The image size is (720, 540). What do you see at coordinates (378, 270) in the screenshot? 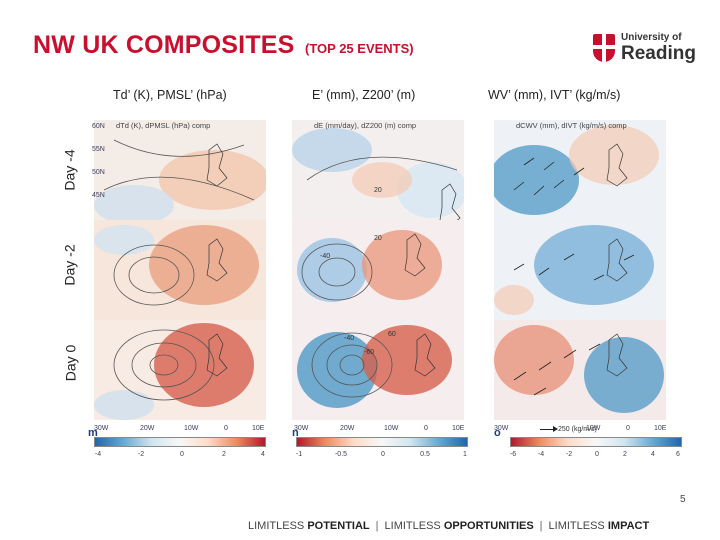
I see `map-panel-e-day-minus-2: -40 20` at bounding box center [378, 270].